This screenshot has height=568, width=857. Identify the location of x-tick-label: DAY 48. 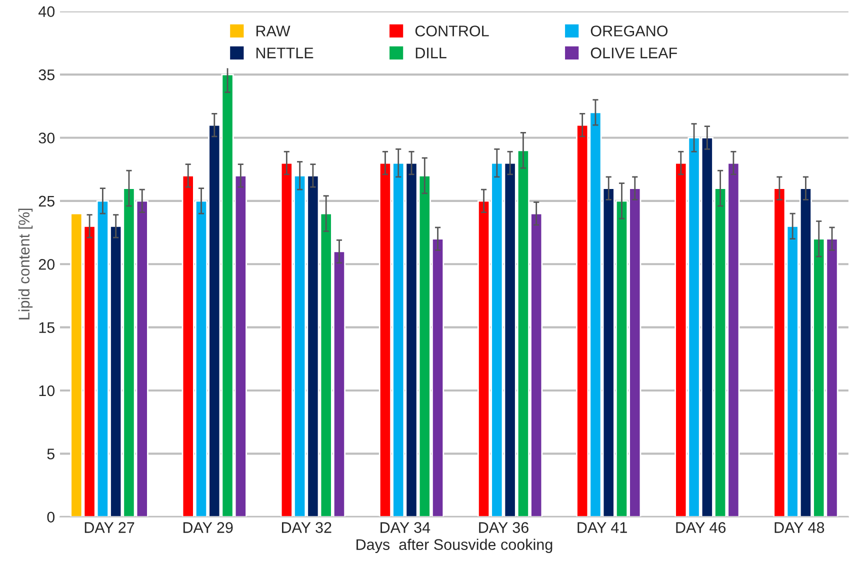
(799, 527).